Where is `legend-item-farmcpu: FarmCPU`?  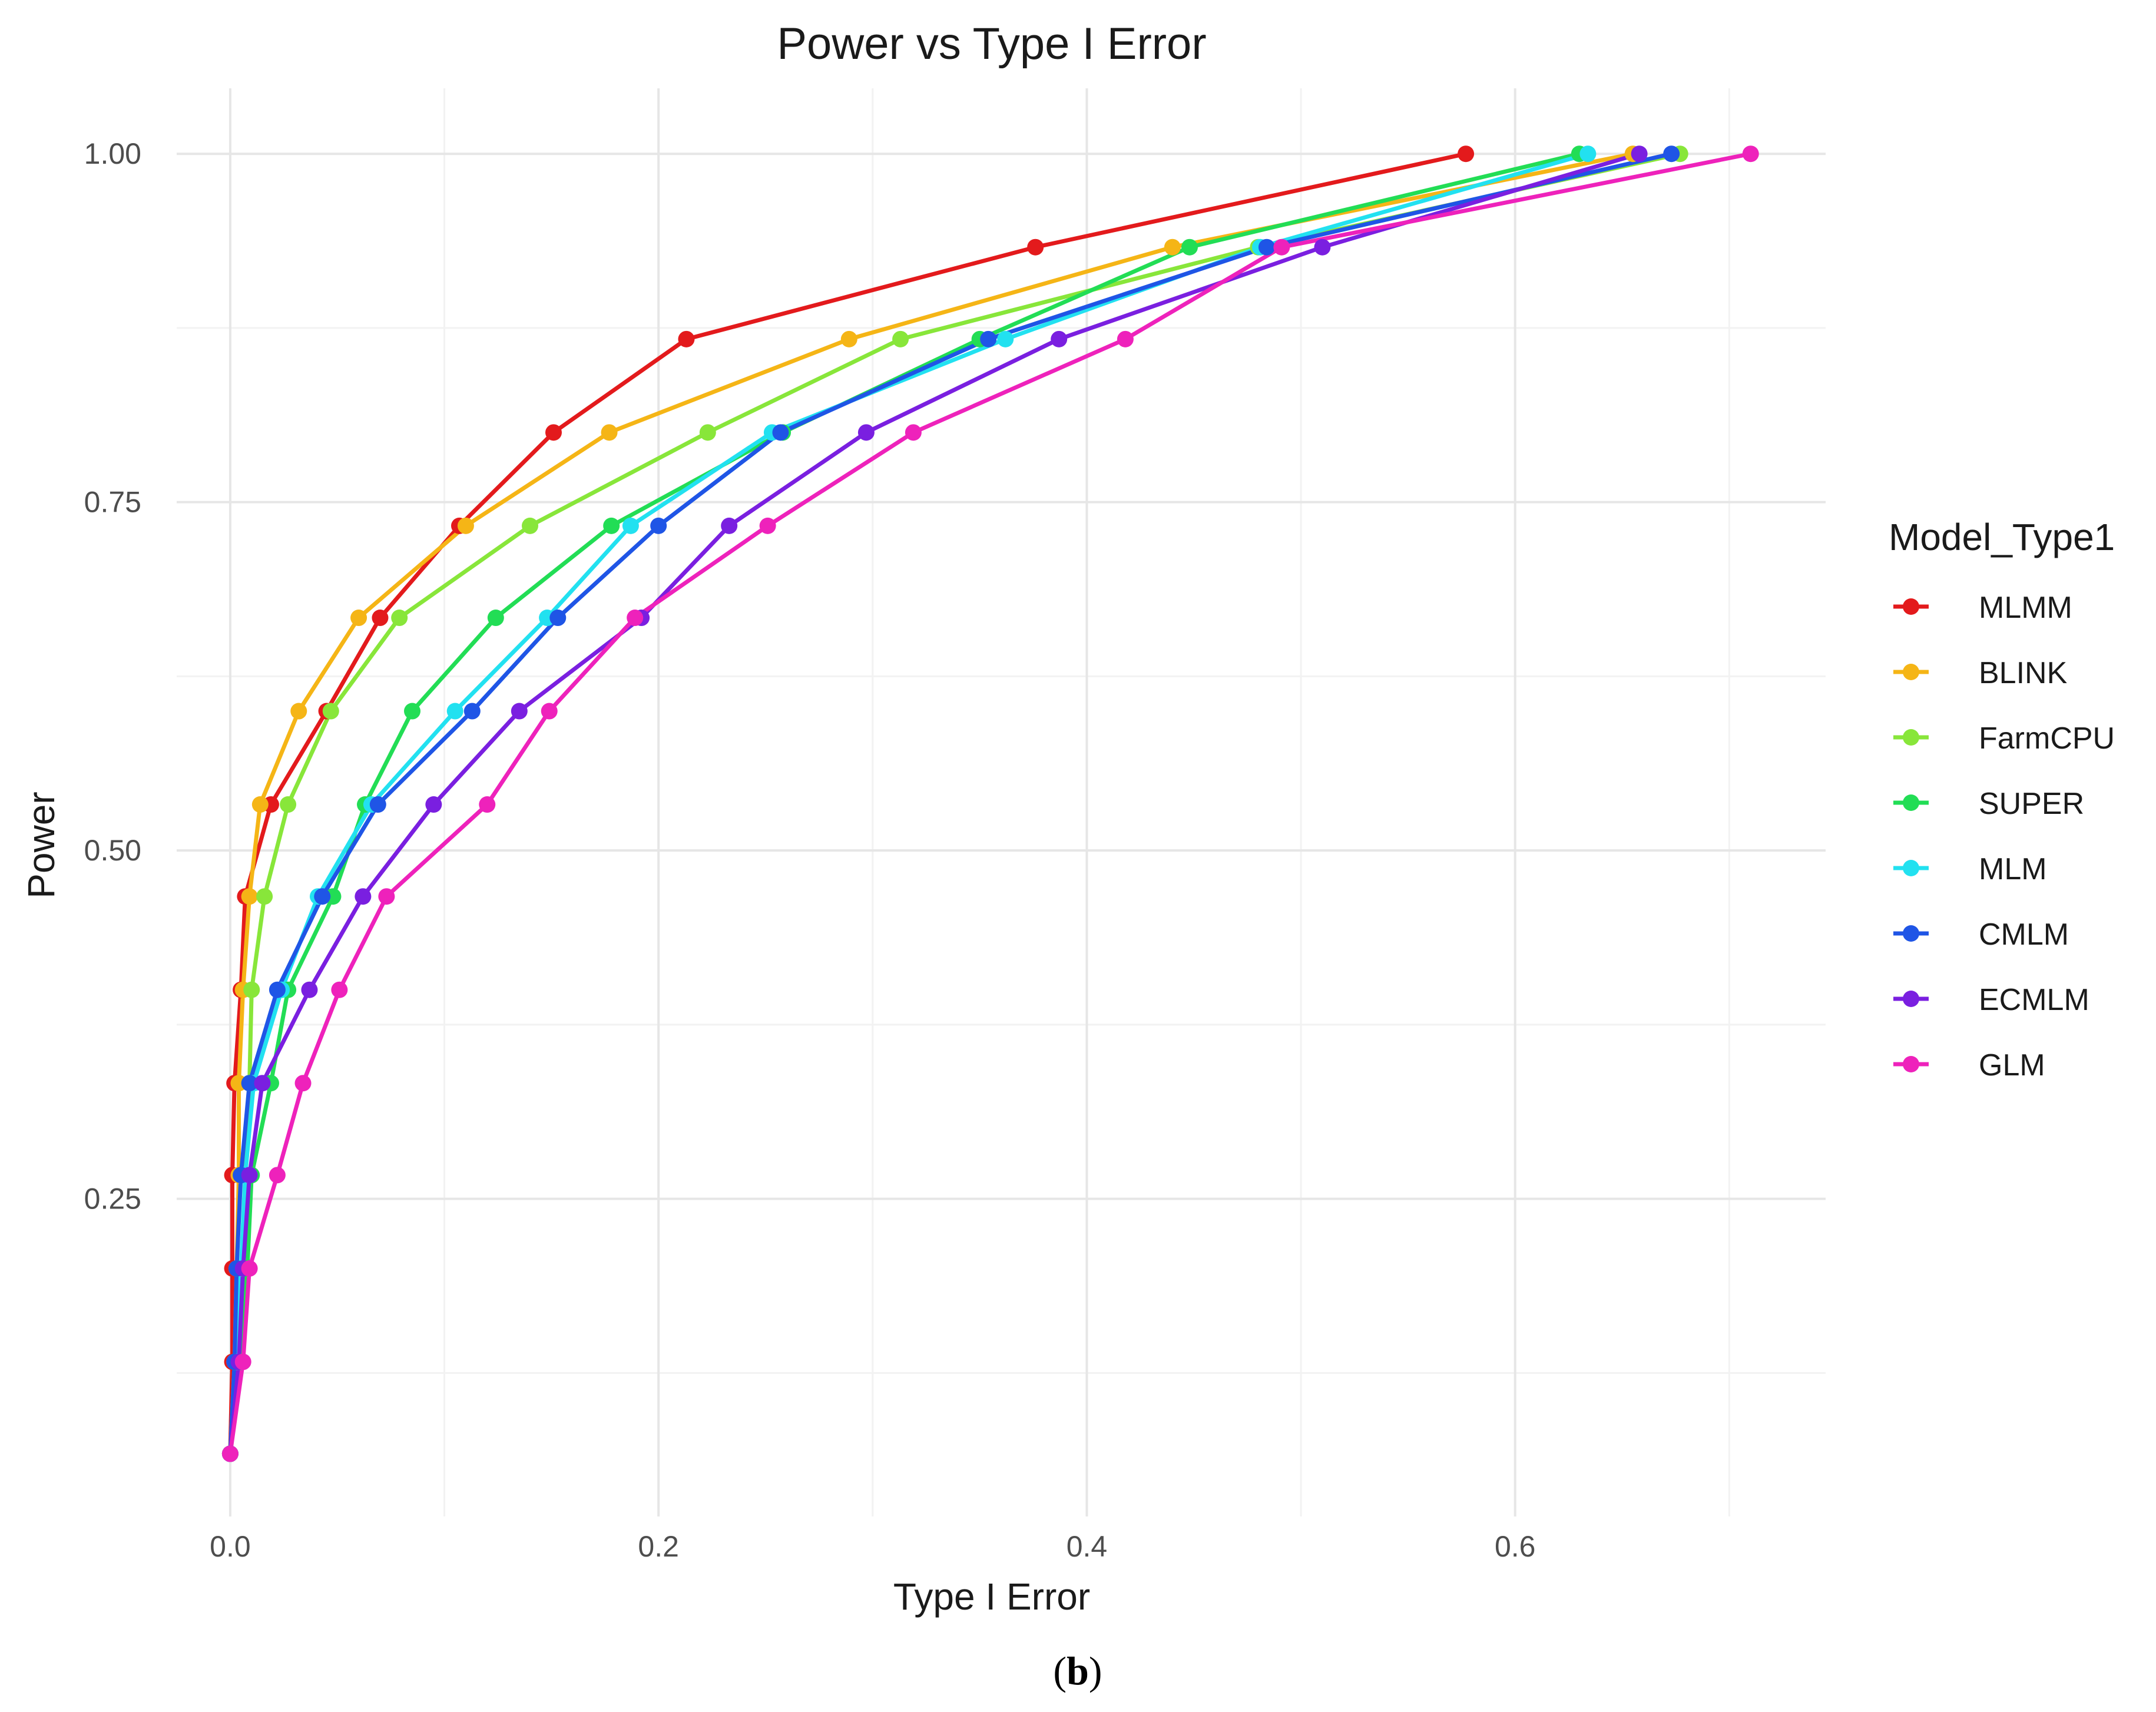
legend-item-farmcpu: FarmCPU is located at coordinates (2004, 739).